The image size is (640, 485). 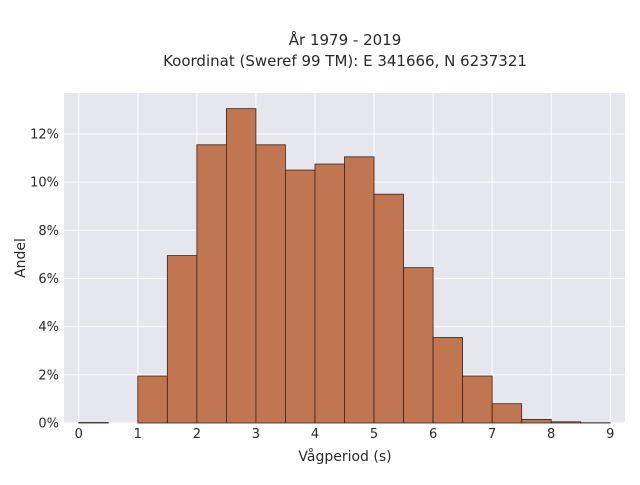 I want to click on x-tick-label: 9, so click(x=610, y=434).